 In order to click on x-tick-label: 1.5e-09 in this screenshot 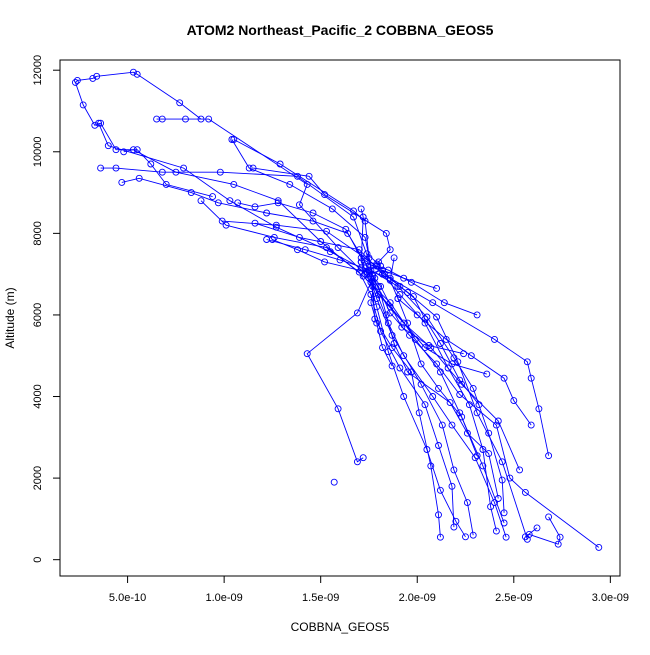, I will do `click(320, 598)`.